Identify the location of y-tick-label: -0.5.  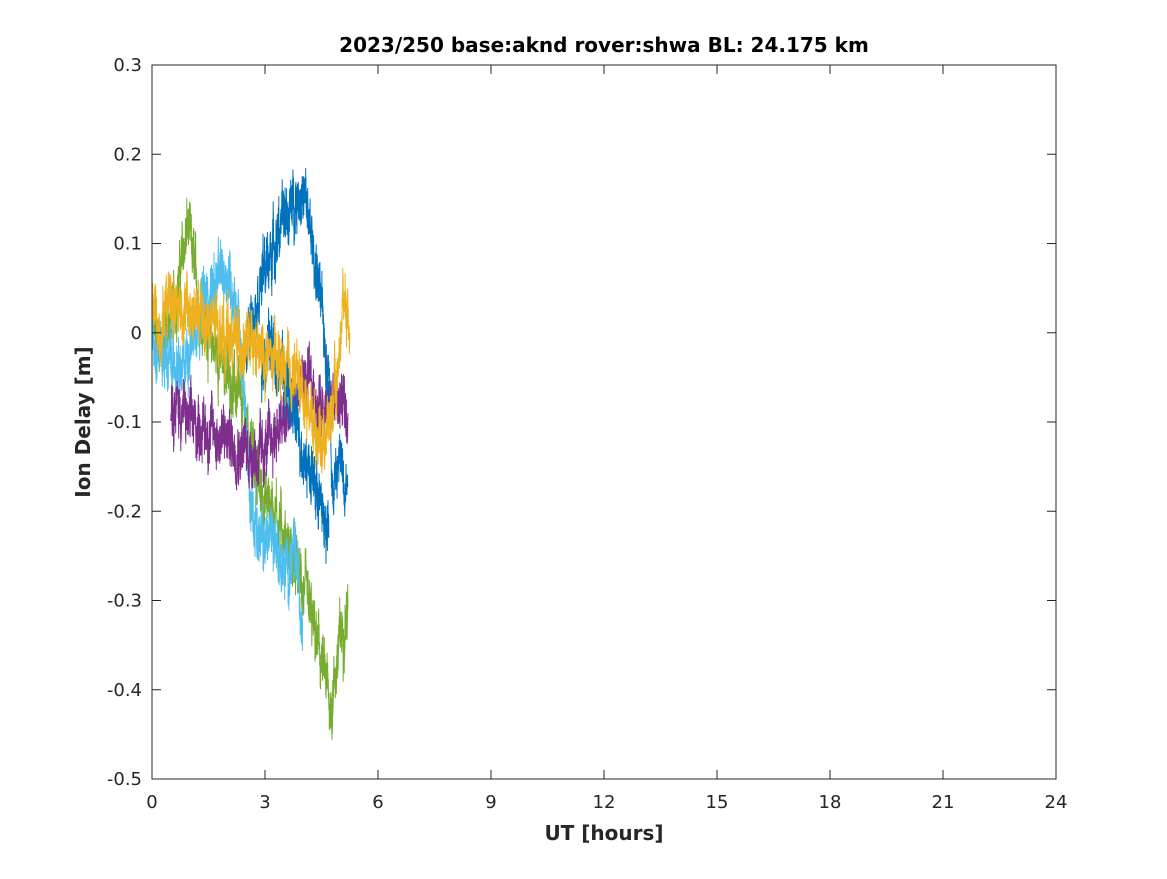
(124, 779).